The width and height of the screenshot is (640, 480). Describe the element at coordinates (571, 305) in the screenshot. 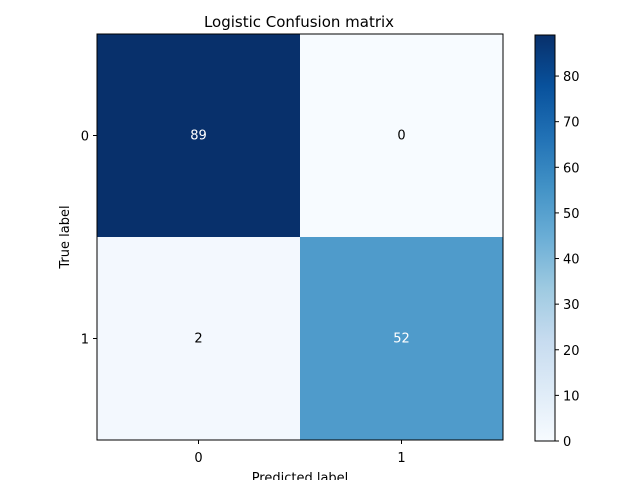

I see `colorbar-tick-label: 30` at that location.